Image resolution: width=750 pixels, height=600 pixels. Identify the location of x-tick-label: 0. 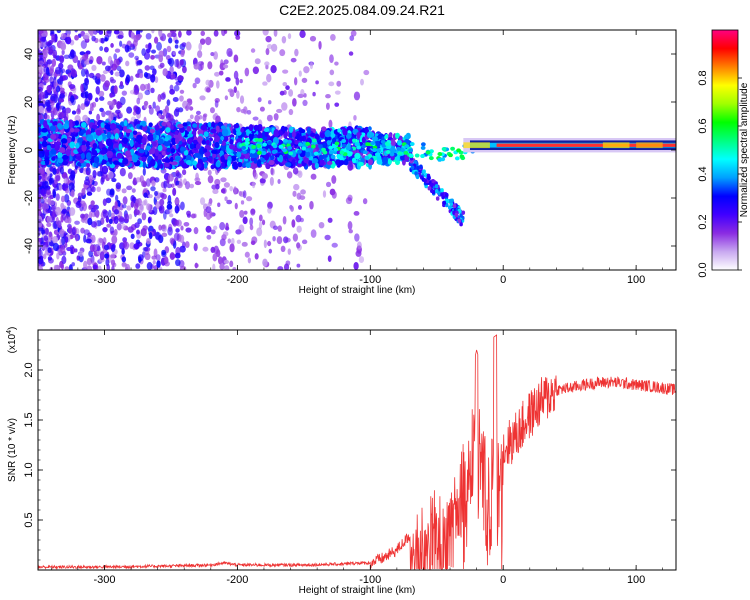
(503, 280).